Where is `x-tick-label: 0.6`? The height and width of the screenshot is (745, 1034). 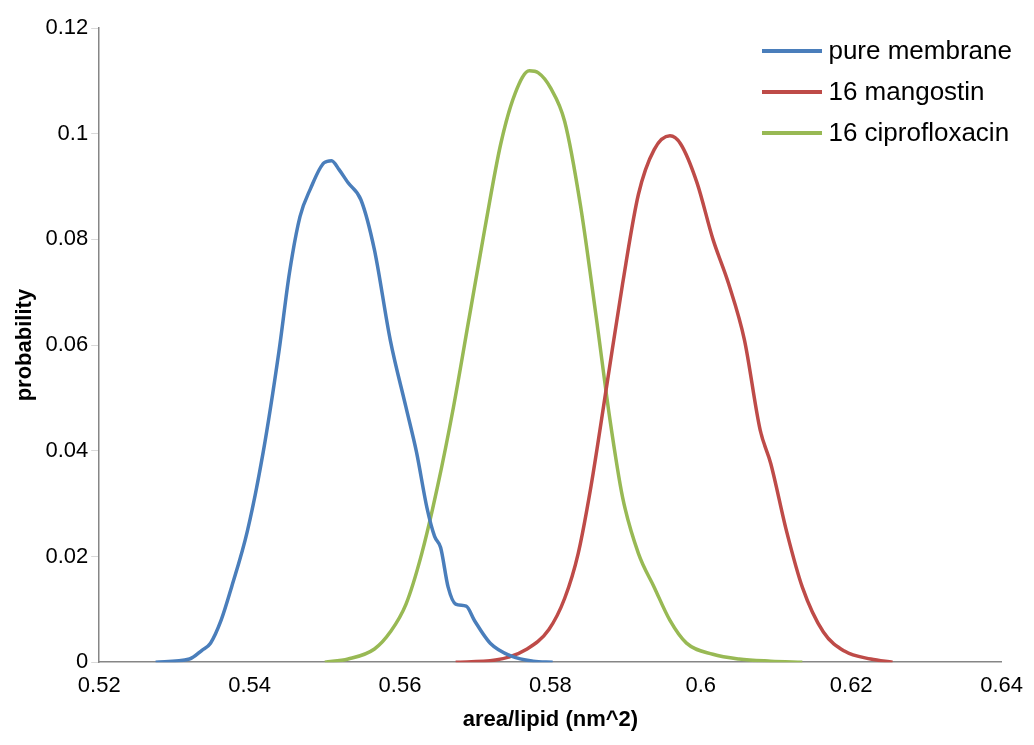 x-tick-label: 0.6 is located at coordinates (701, 685).